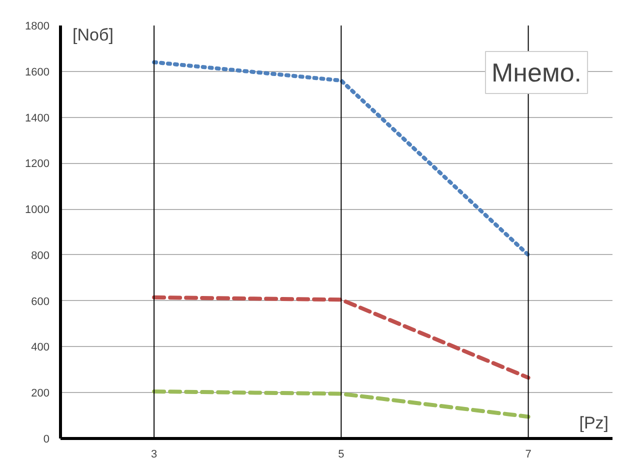 This screenshot has height=473, width=622. What do you see at coordinates (37, 26) in the screenshot?
I see `y-tick-label: 1800` at bounding box center [37, 26].